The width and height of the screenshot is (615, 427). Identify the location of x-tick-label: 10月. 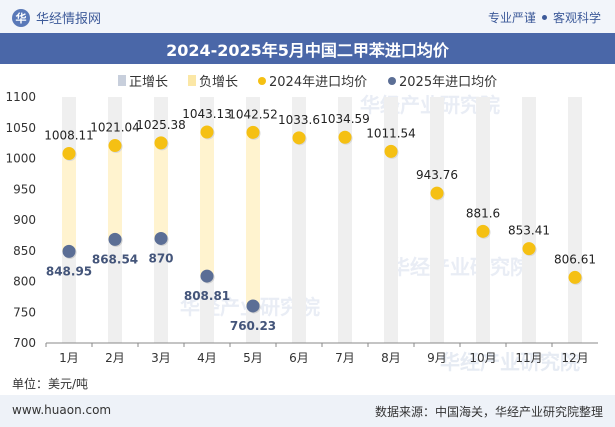
(482, 358).